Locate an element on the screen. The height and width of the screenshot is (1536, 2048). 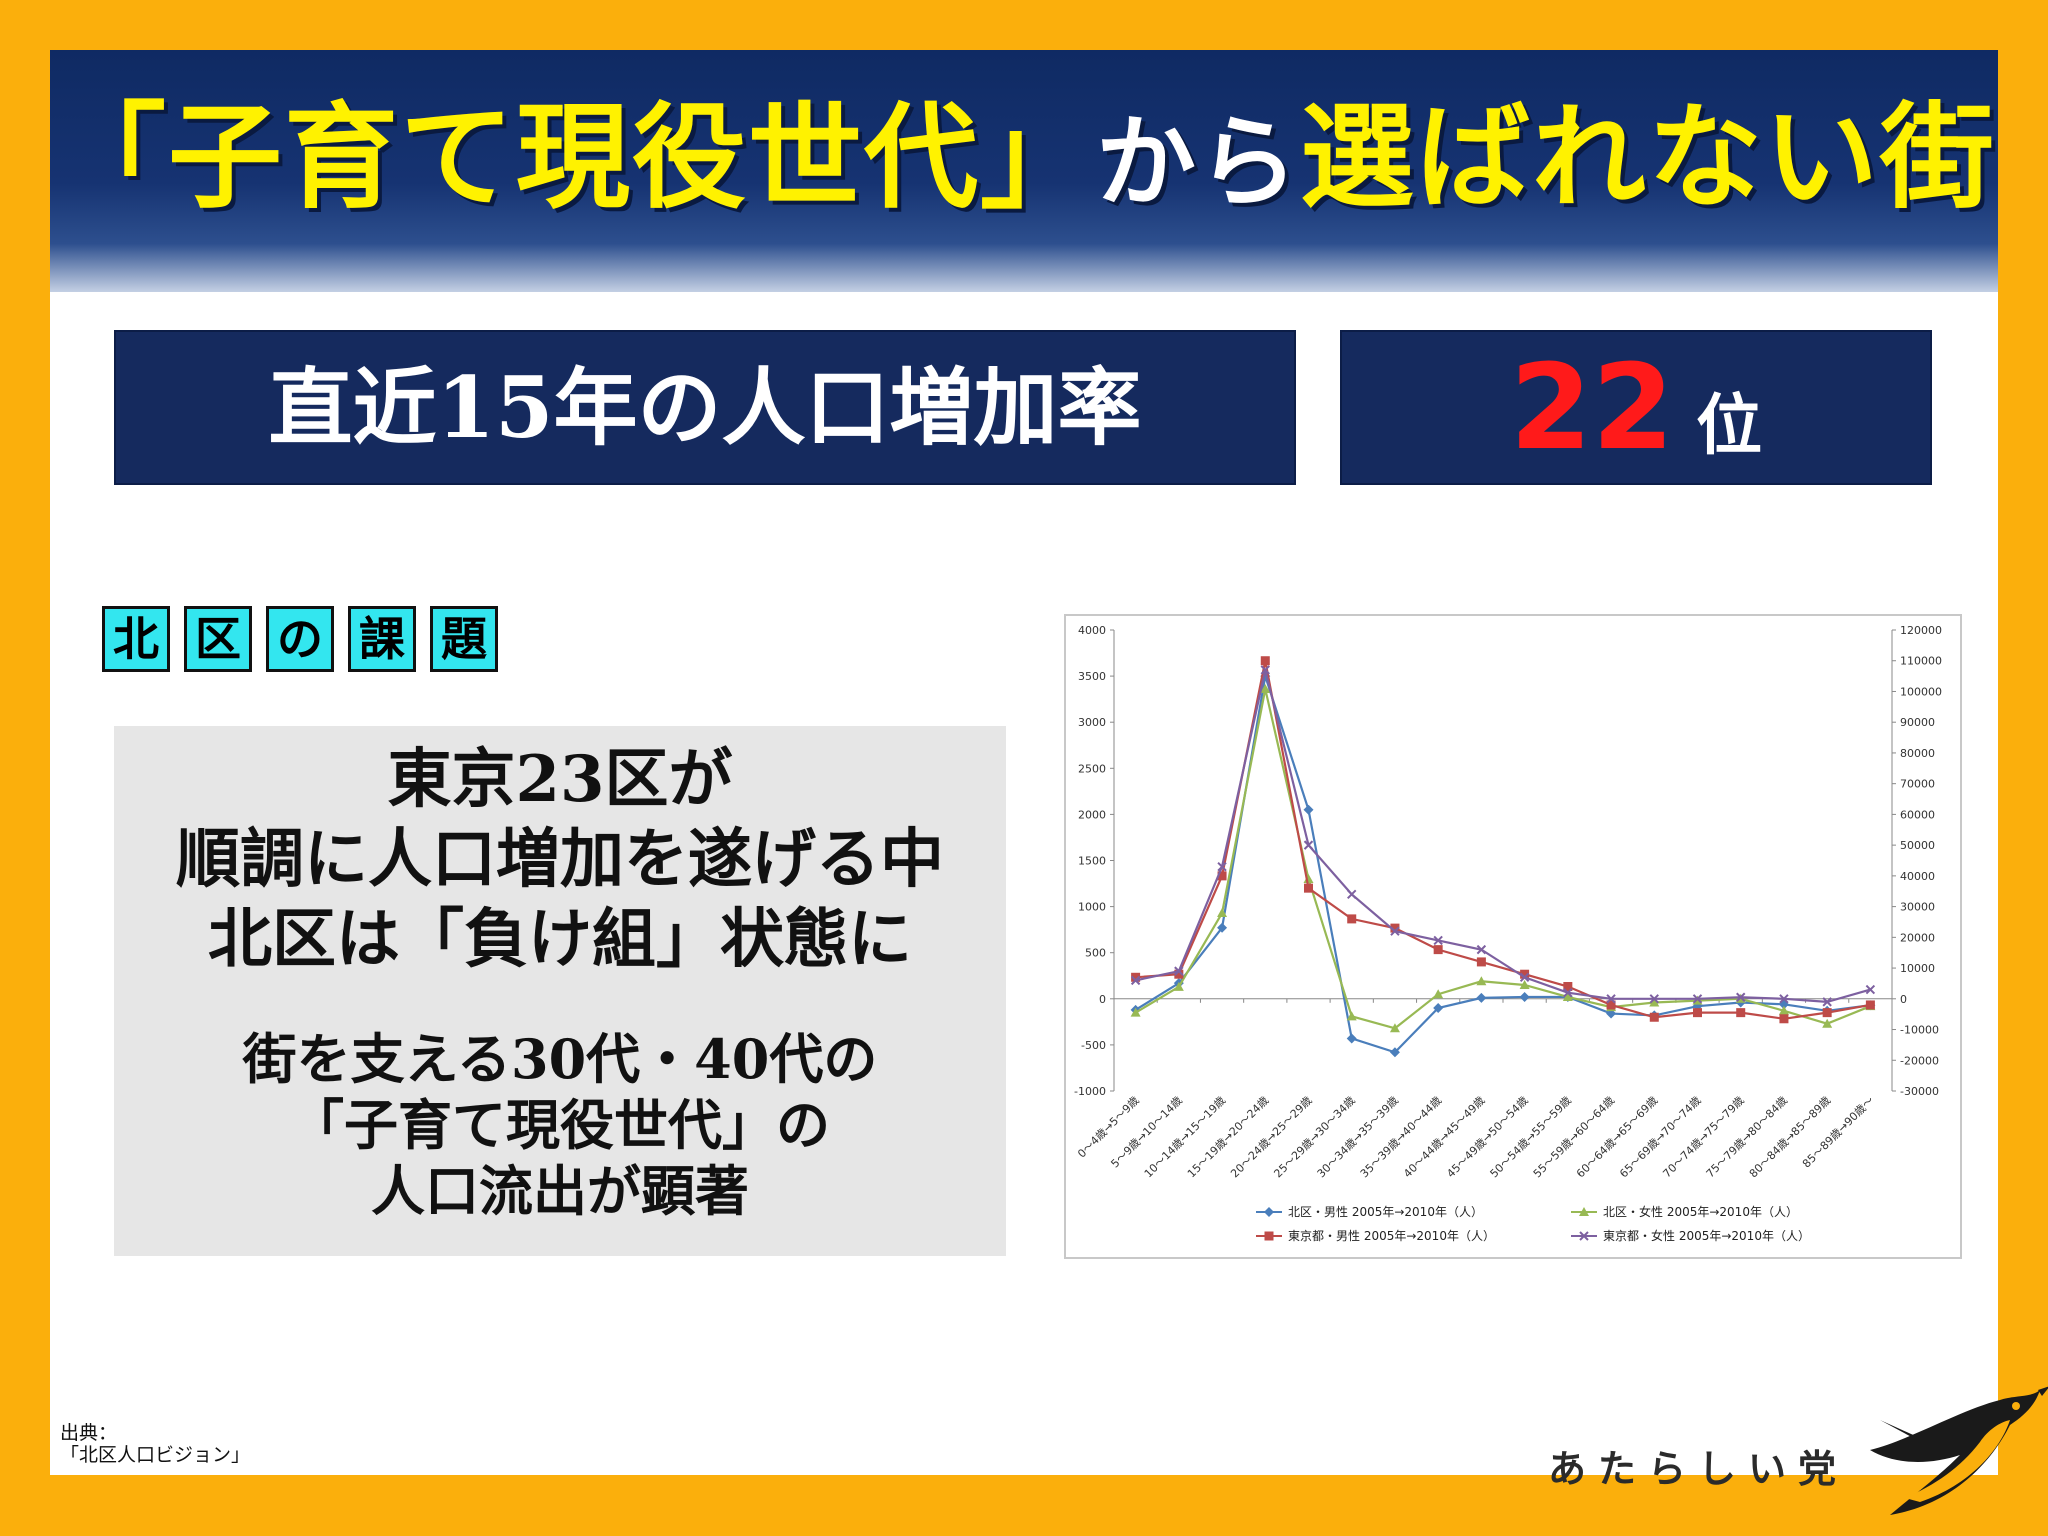
x-tick-label: 80～84歳→85～89歳 is located at coordinates (1790, 1137).